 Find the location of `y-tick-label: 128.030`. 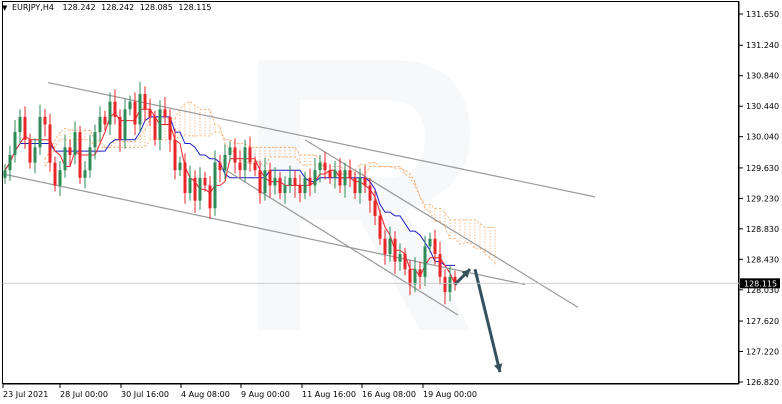

y-tick-label: 128.030 is located at coordinates (762, 290).